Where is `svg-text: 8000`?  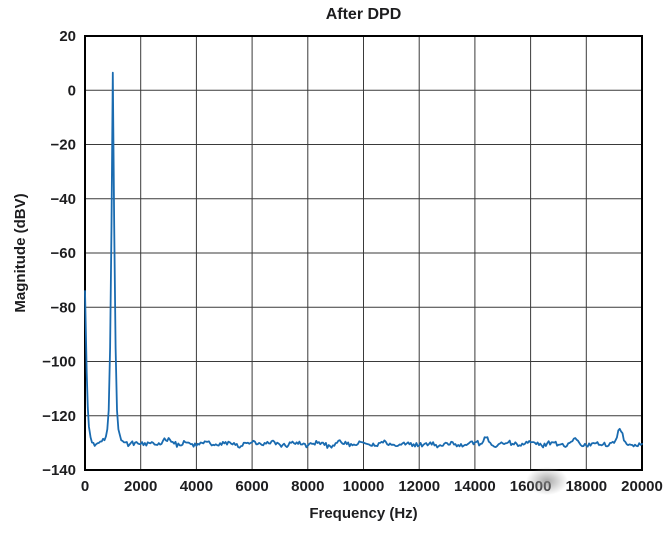 svg-text: 8000 is located at coordinates (307, 486).